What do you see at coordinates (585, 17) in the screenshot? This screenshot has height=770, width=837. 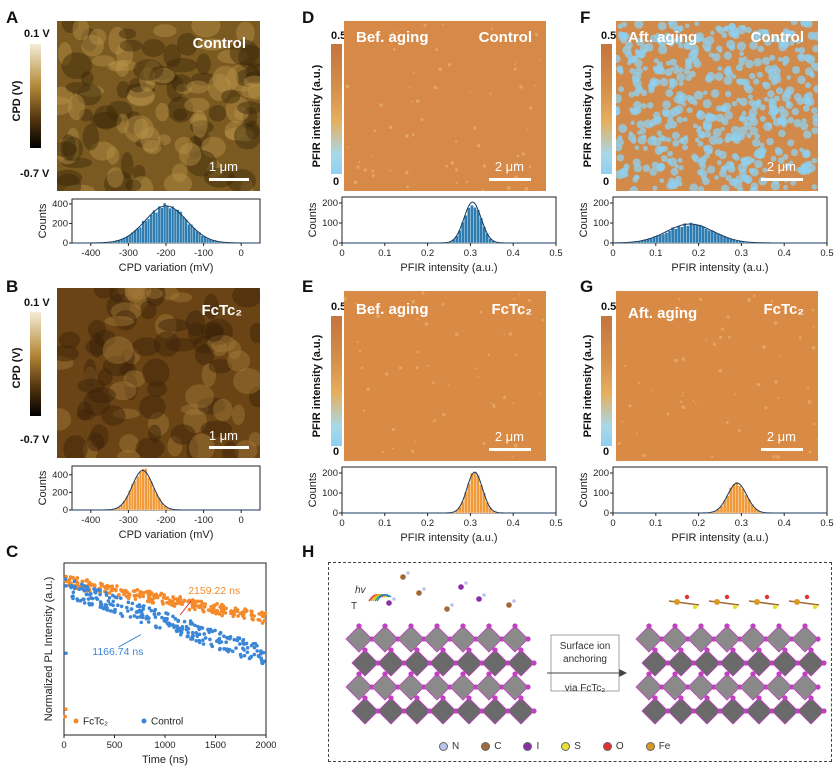 I see `panel-label-f: F` at bounding box center [585, 17].